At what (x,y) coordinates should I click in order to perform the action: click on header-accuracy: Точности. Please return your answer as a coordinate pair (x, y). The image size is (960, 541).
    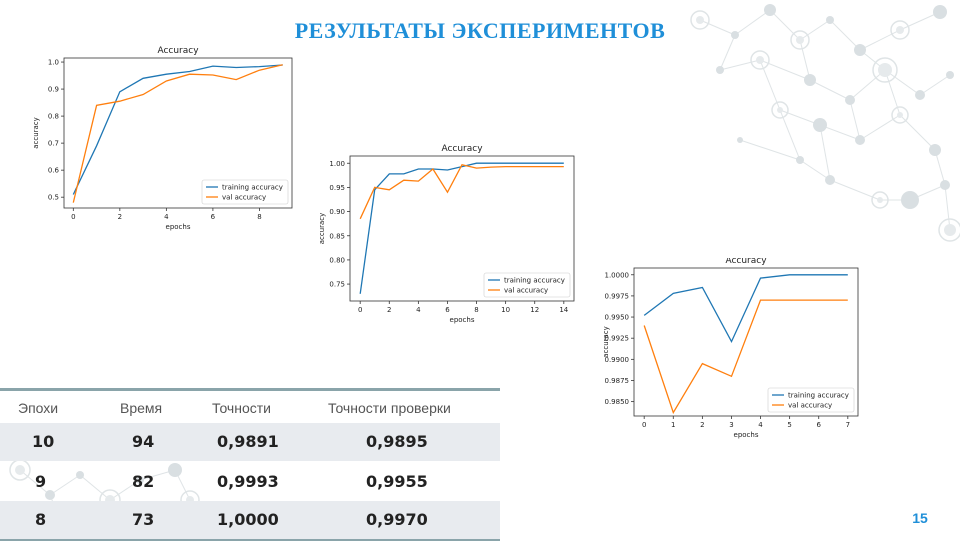
    Looking at the image, I should click on (241, 408).